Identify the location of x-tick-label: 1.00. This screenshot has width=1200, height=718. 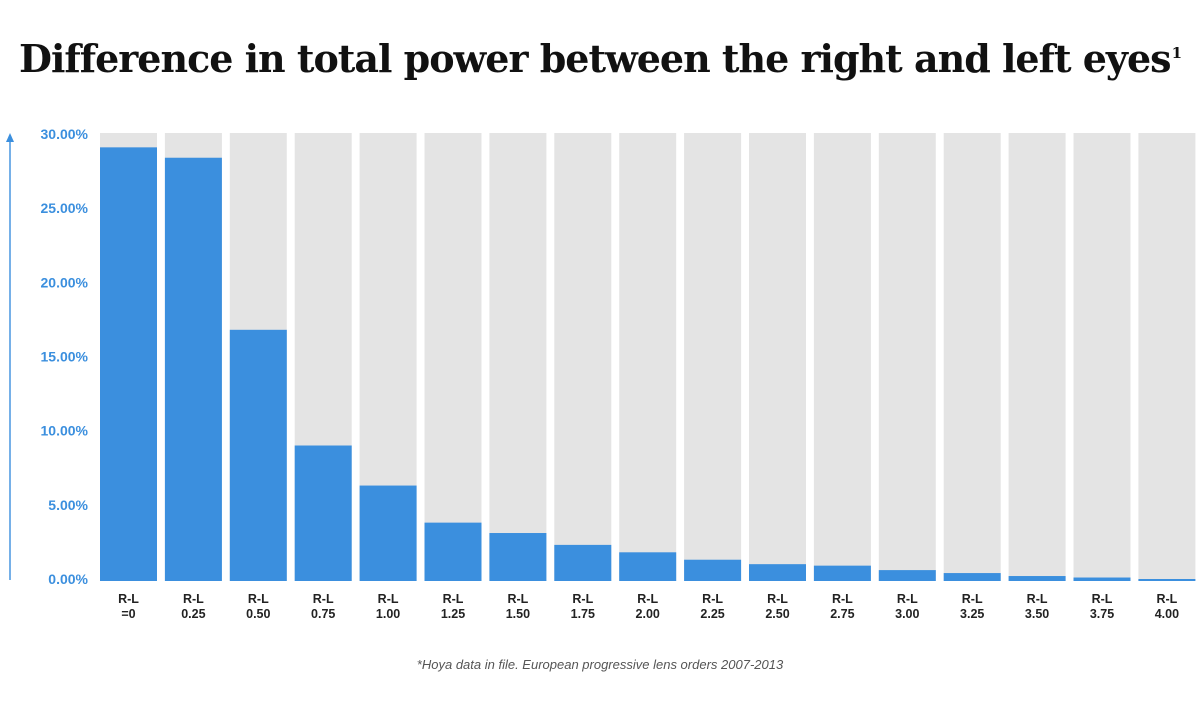
(388, 614).